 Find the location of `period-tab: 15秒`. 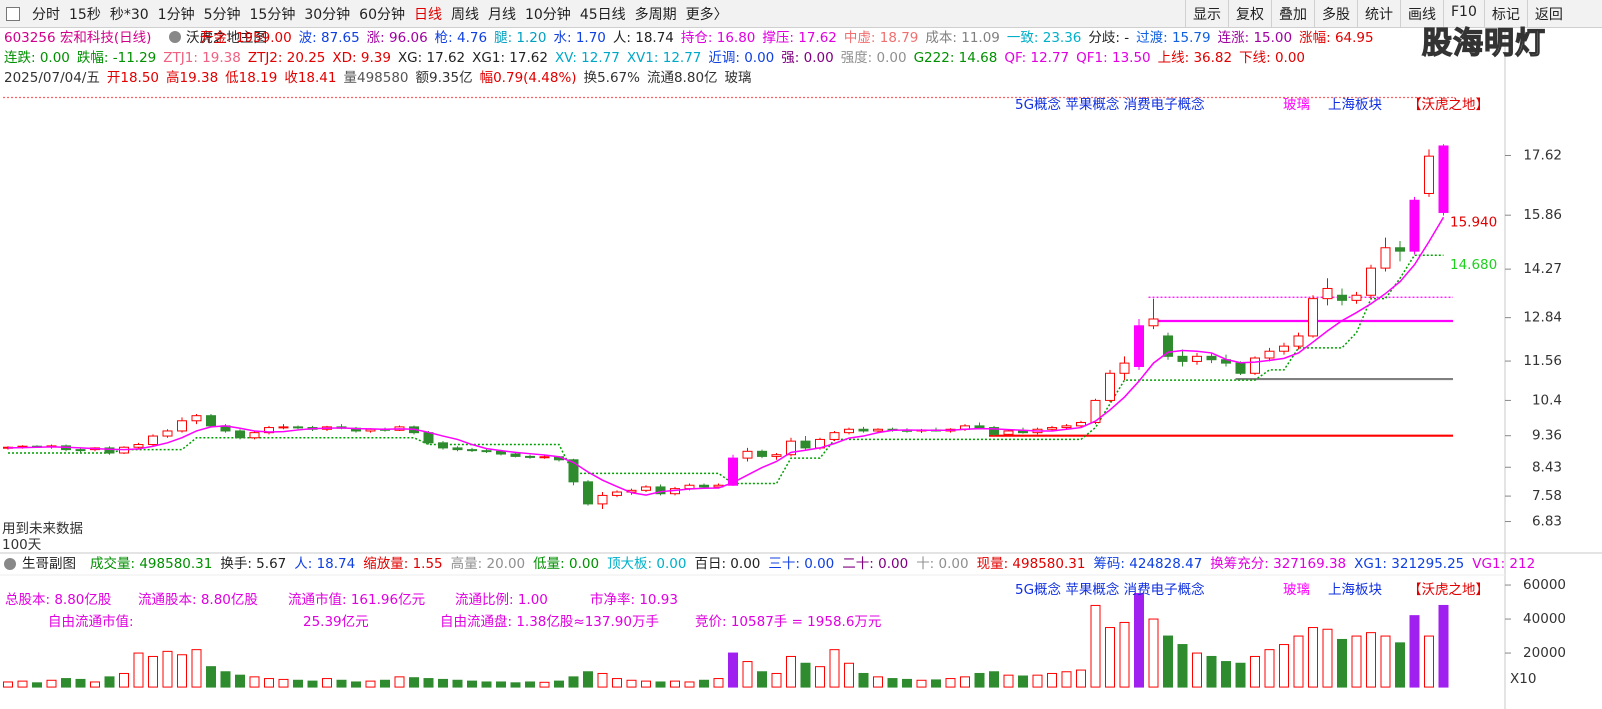

period-tab: 15秒 is located at coordinates (85, 14).